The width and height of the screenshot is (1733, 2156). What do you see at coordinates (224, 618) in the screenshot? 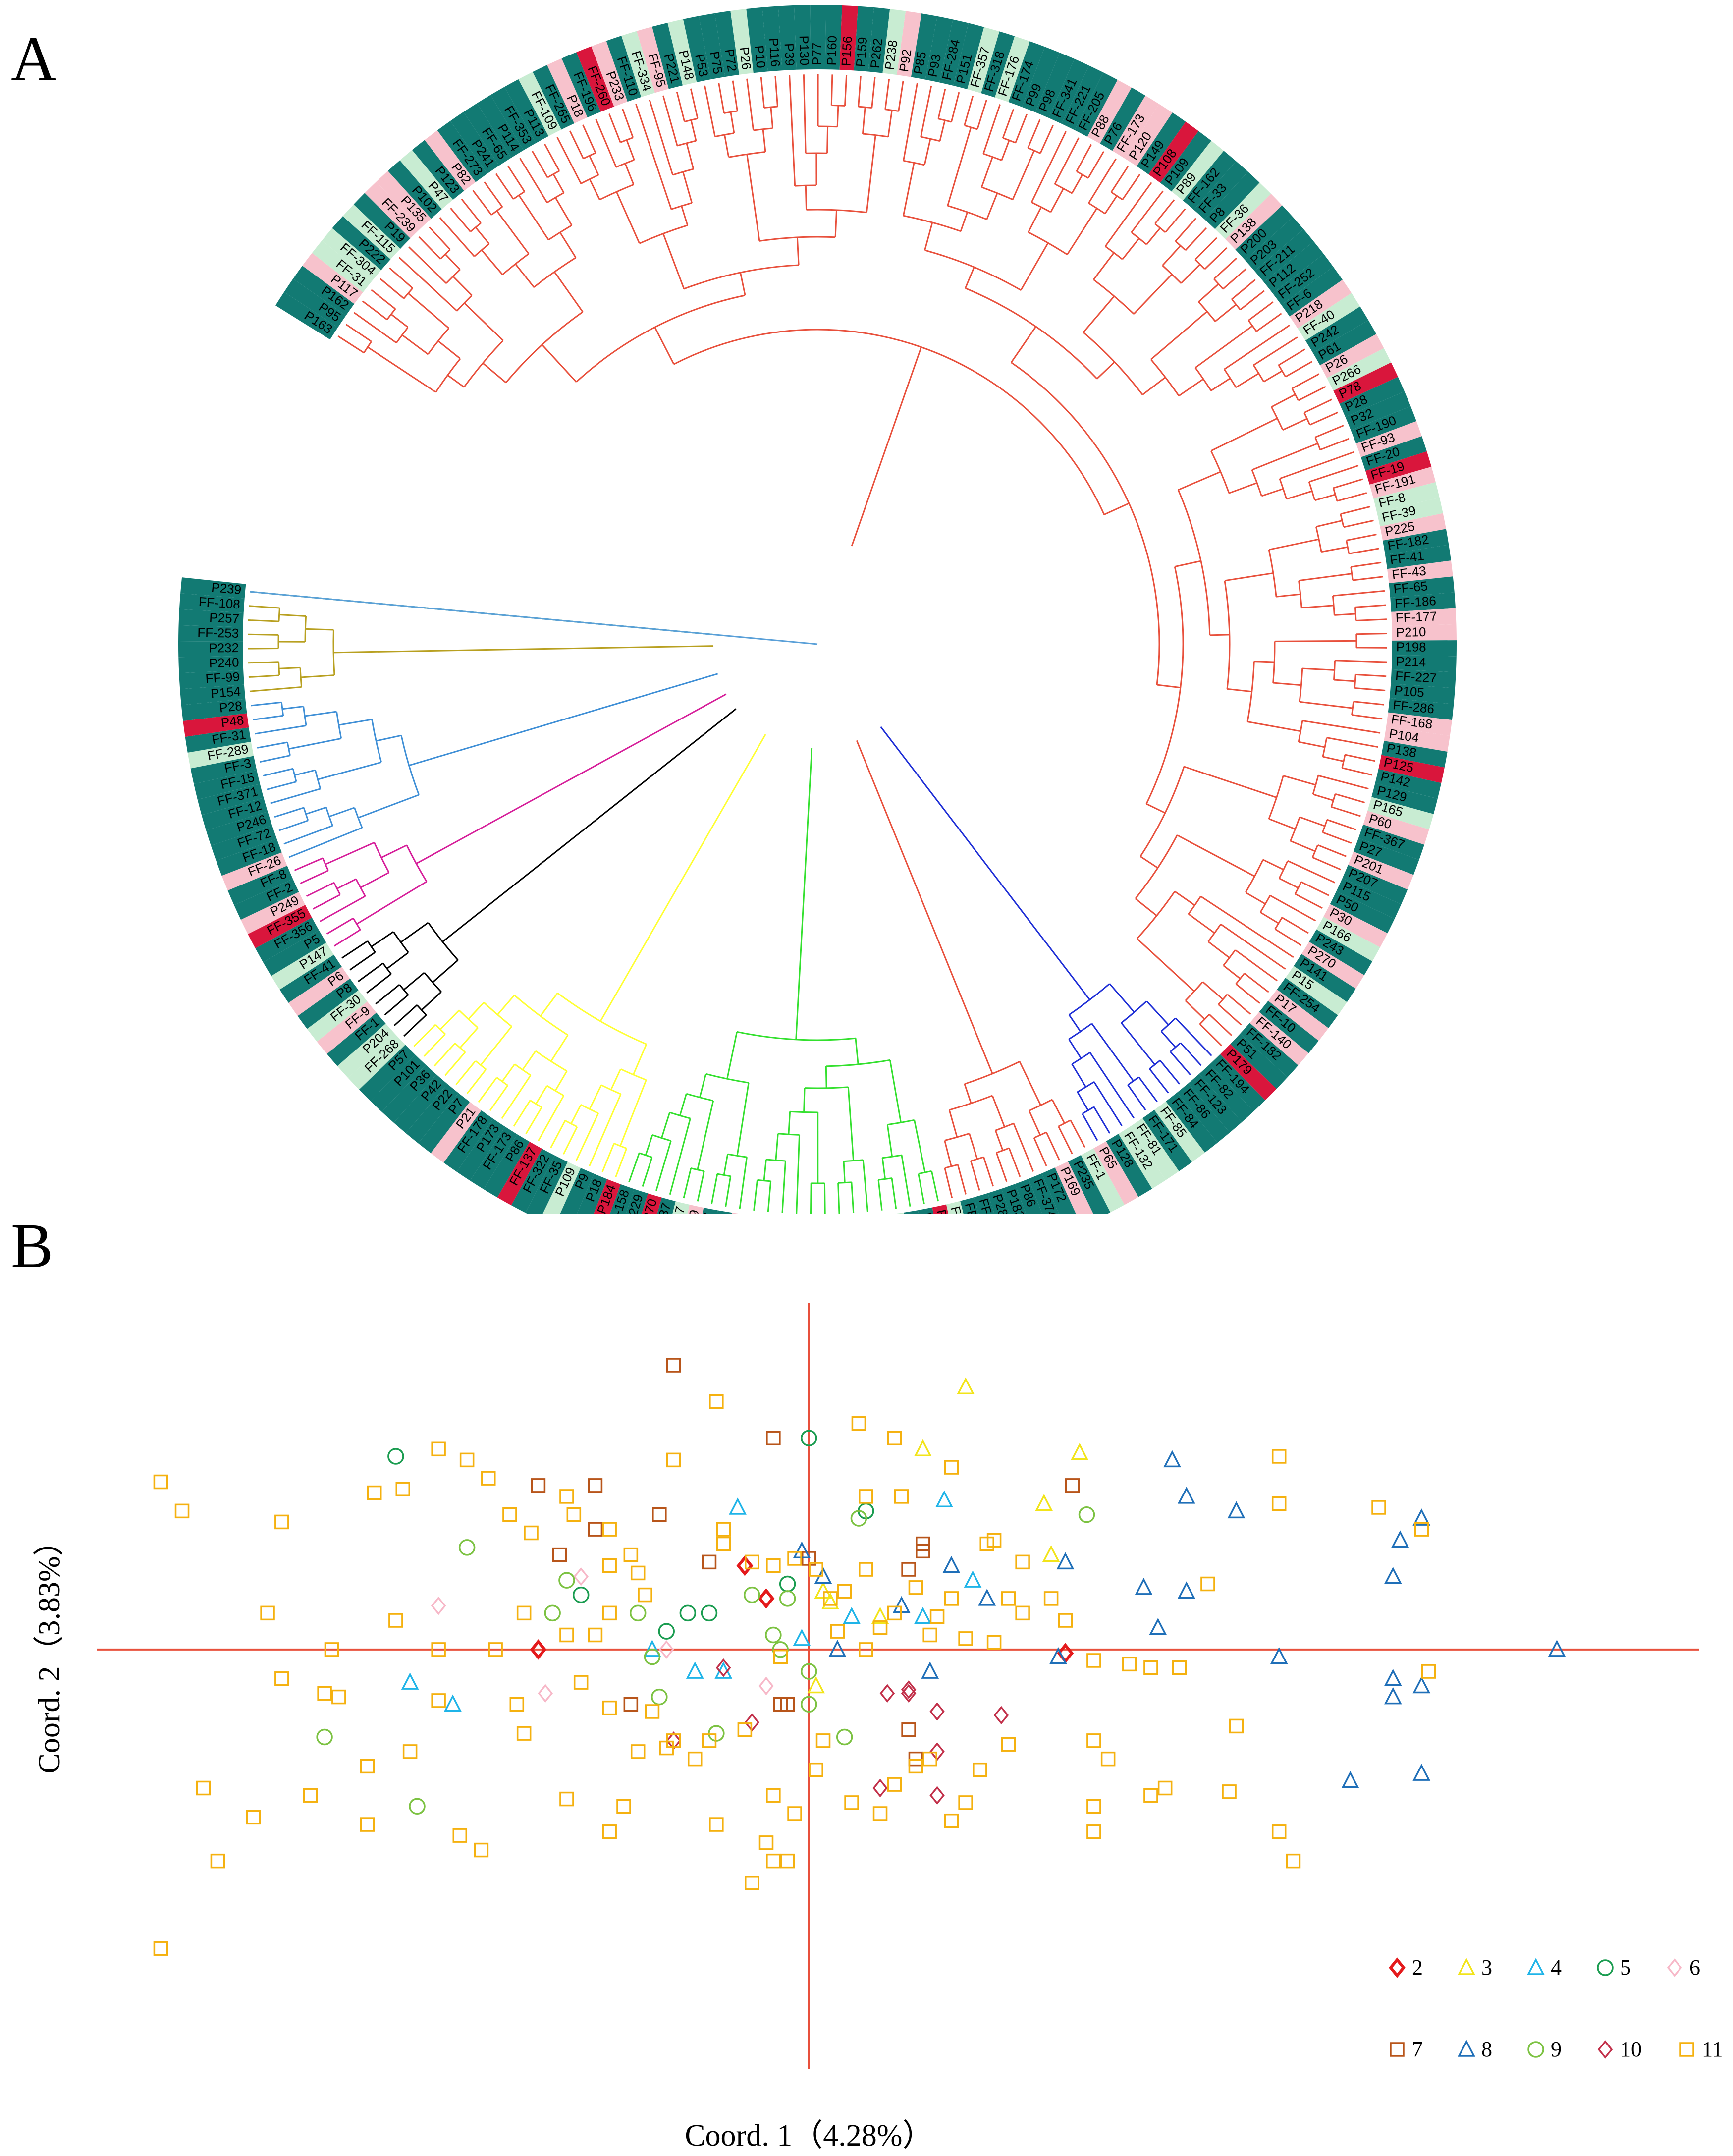
I see `leaf-label: P257` at bounding box center [224, 618].